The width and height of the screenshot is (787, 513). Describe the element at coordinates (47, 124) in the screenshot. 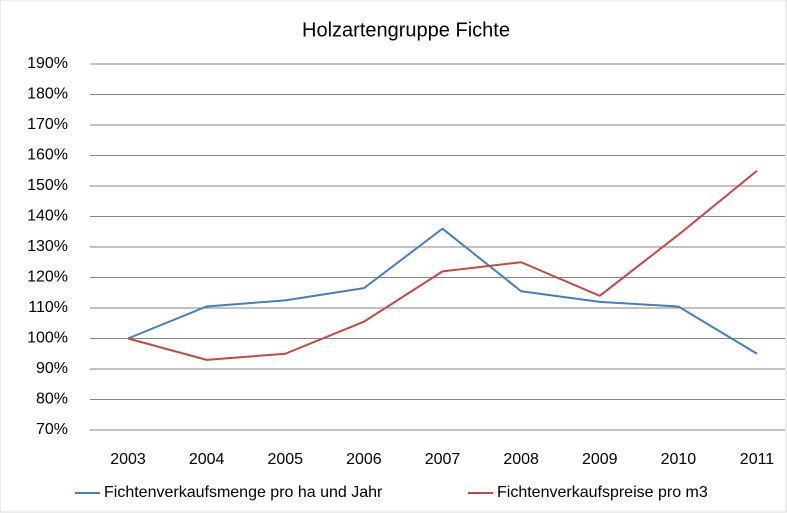

I see `y-tick-label: 170%` at that location.